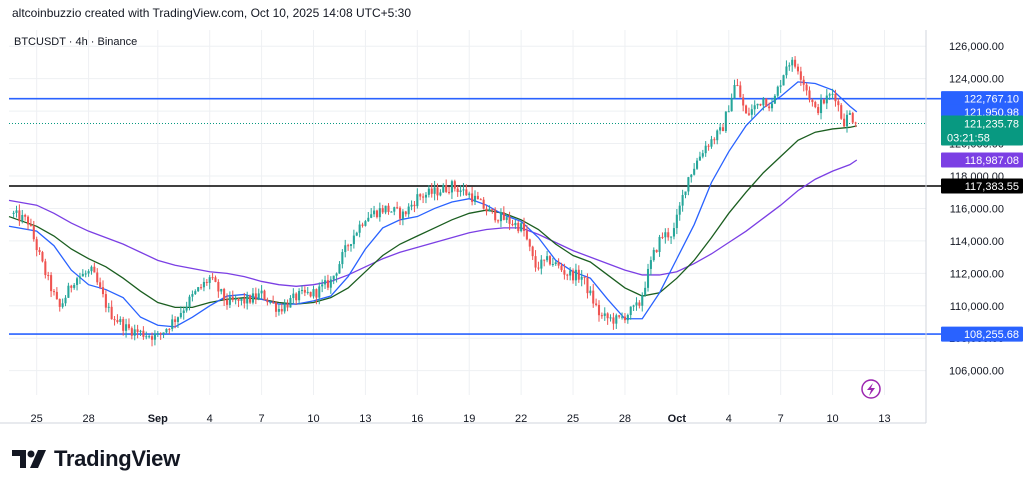 The height and width of the screenshot is (487, 1024). I want to click on x-tick-label: 28, so click(88, 419).